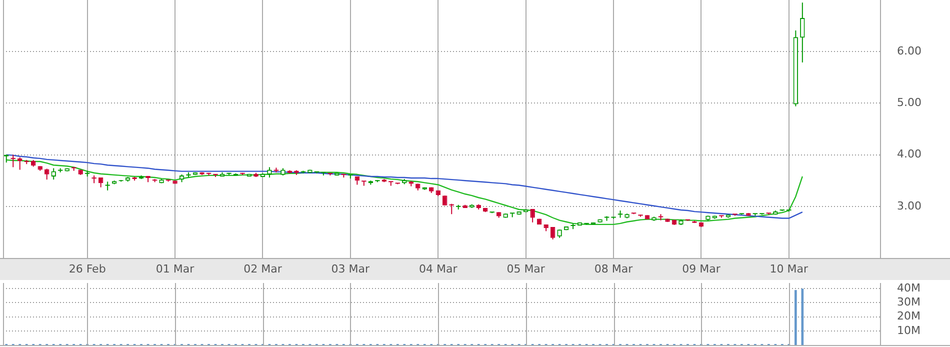  Describe the element at coordinates (175, 269) in the screenshot. I see `x-tick-label: 01 Mar` at that location.